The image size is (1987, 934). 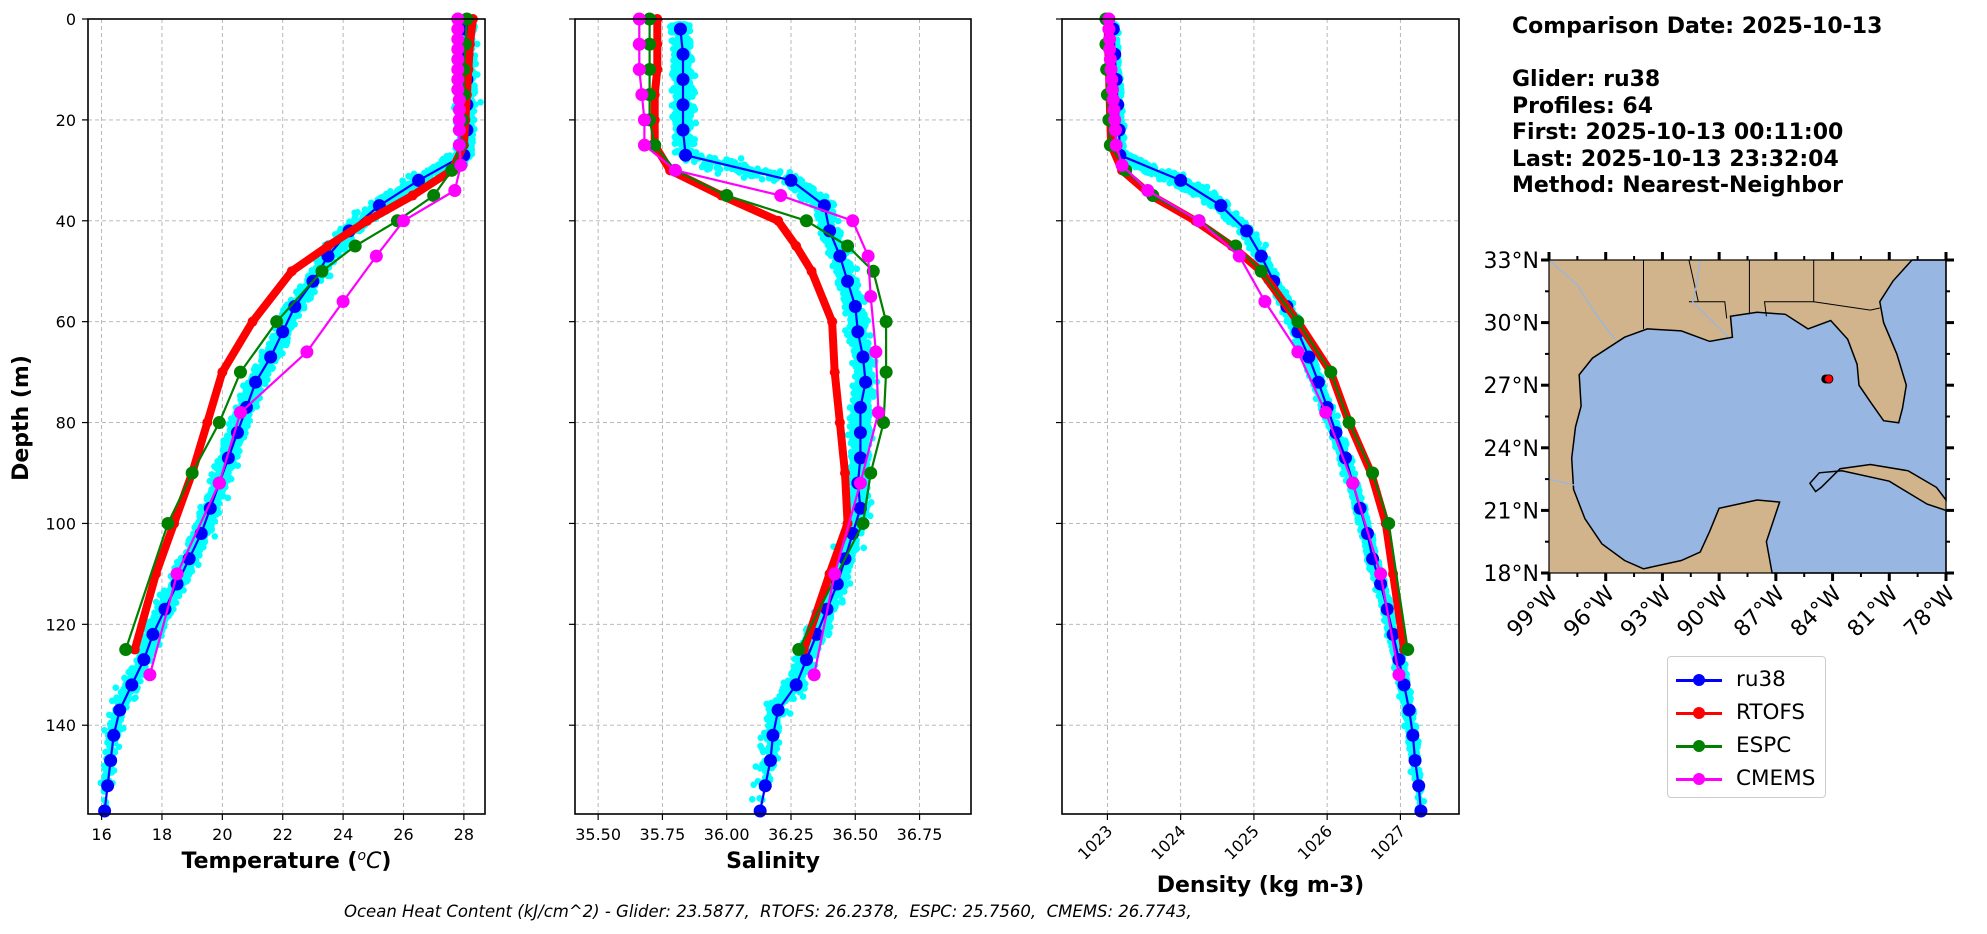 I want to click on y-tick-label: 20, so click(x=66, y=120).